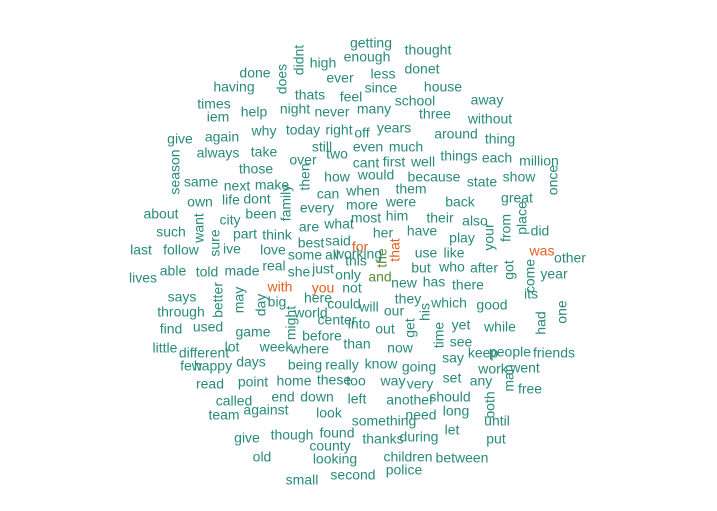 Image resolution: width=717 pixels, height=511 pixels. I want to click on word-working: working, so click(357, 254).